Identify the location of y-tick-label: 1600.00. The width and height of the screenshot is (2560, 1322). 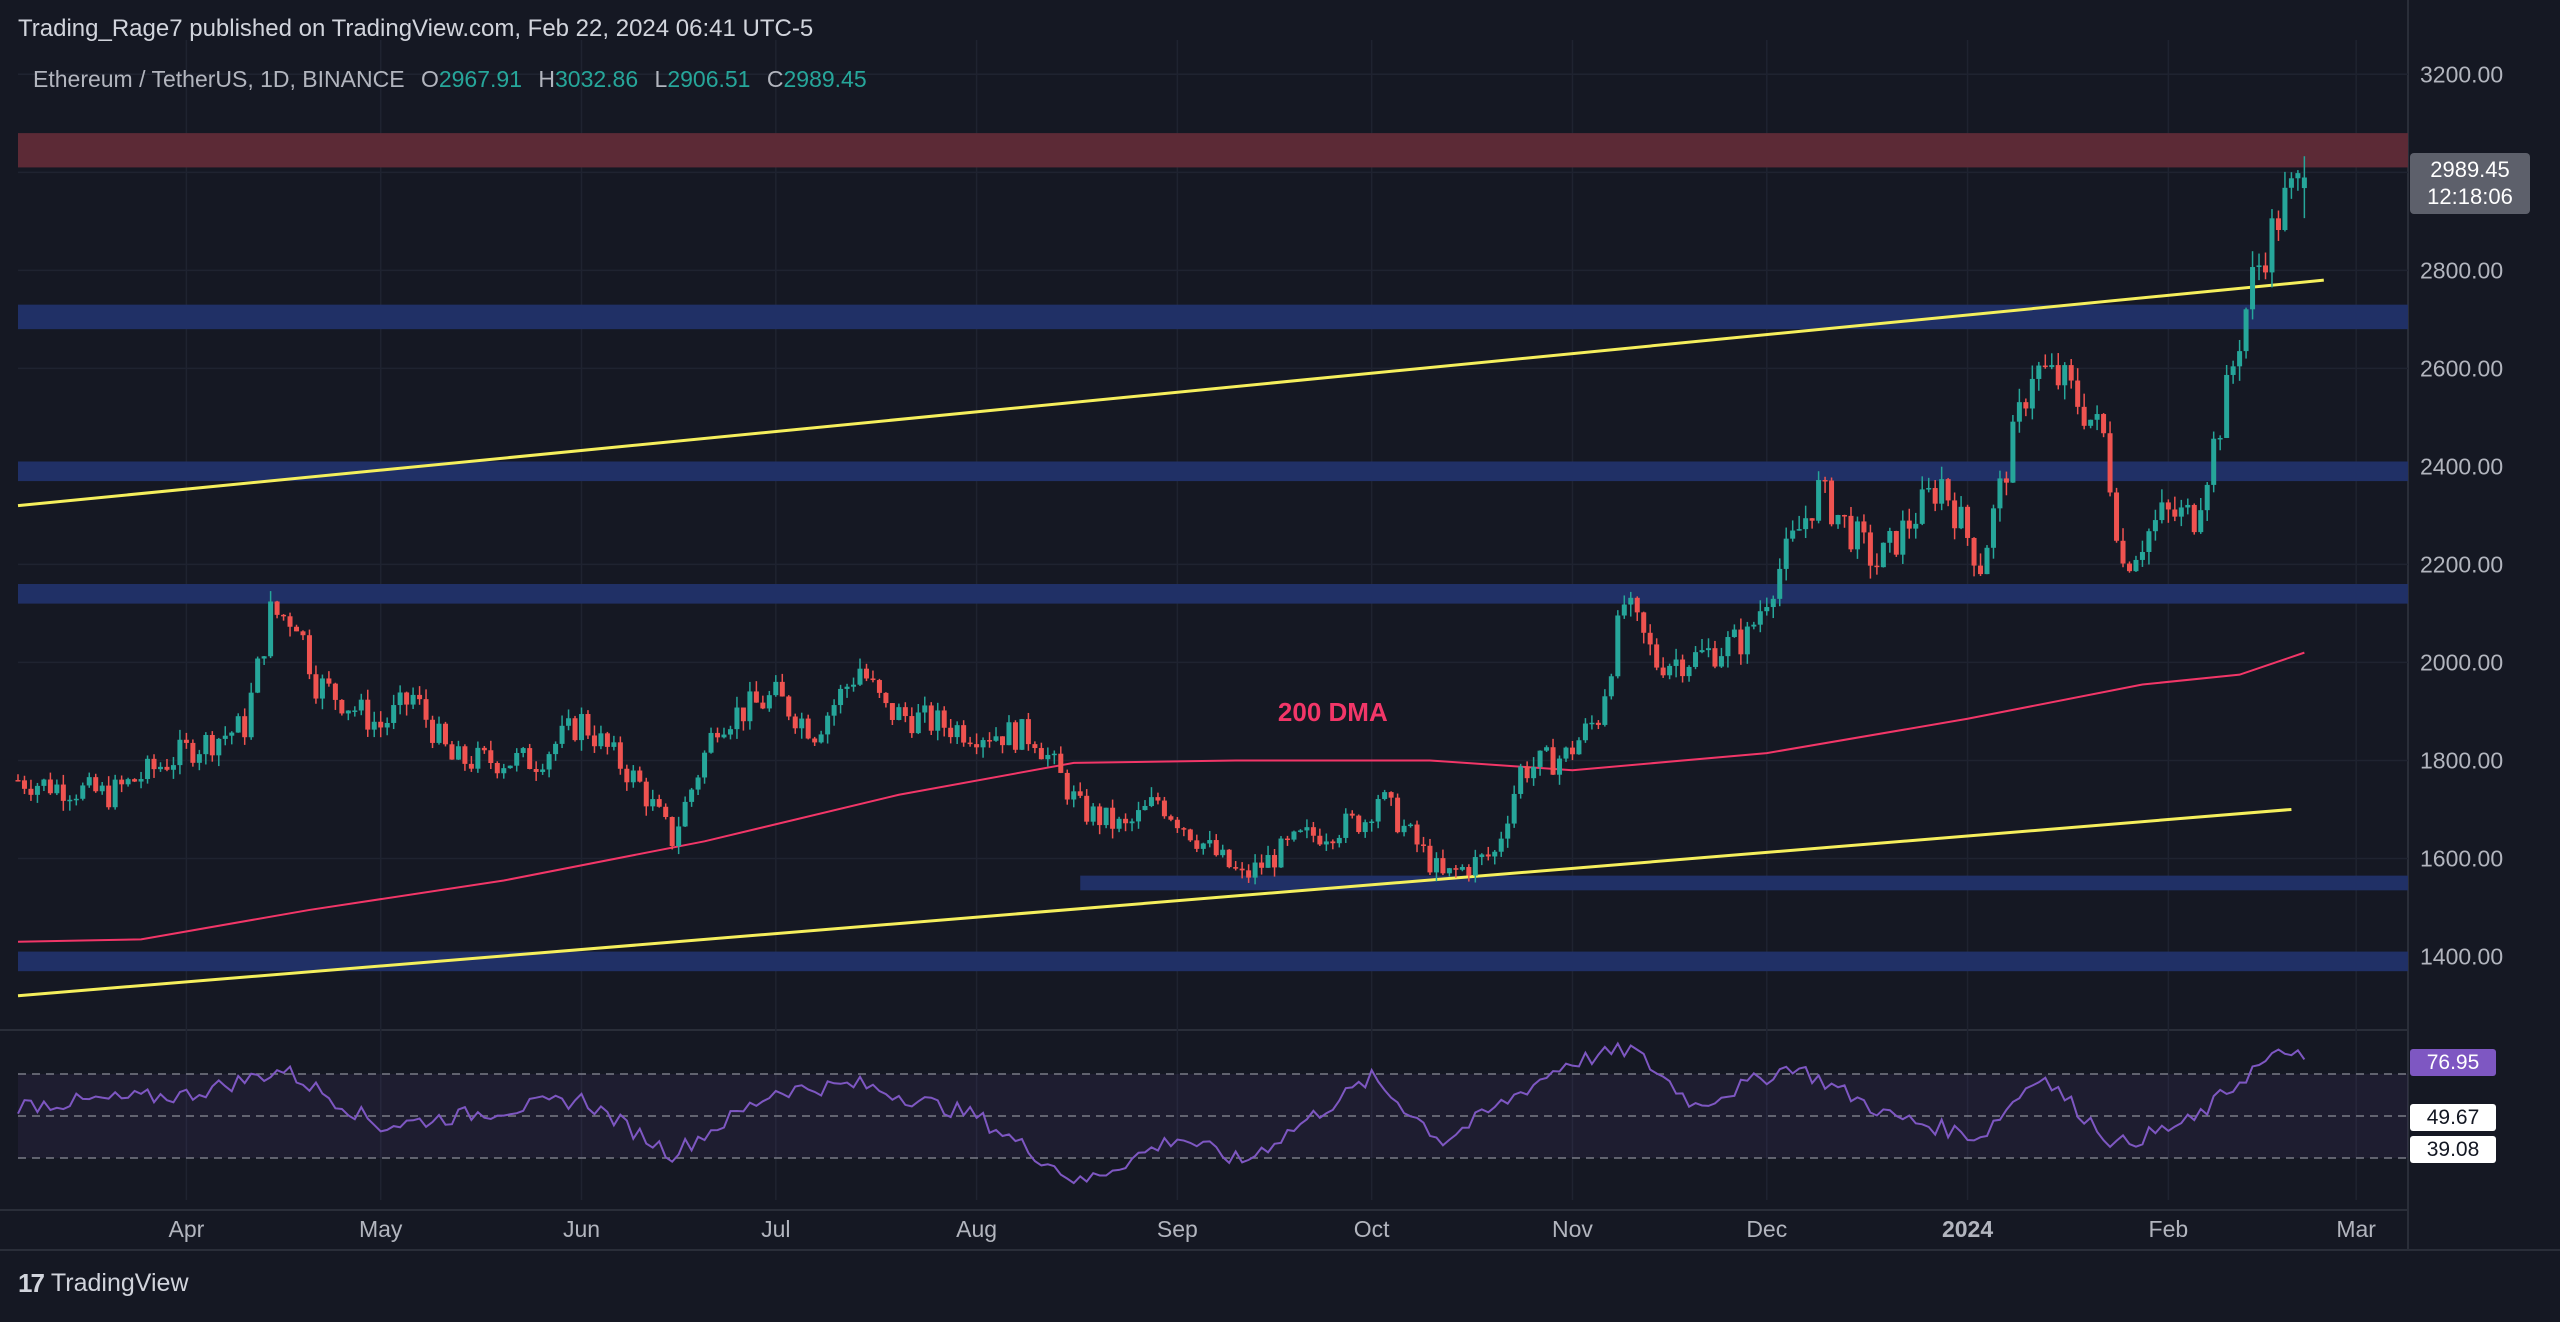
(2461, 858).